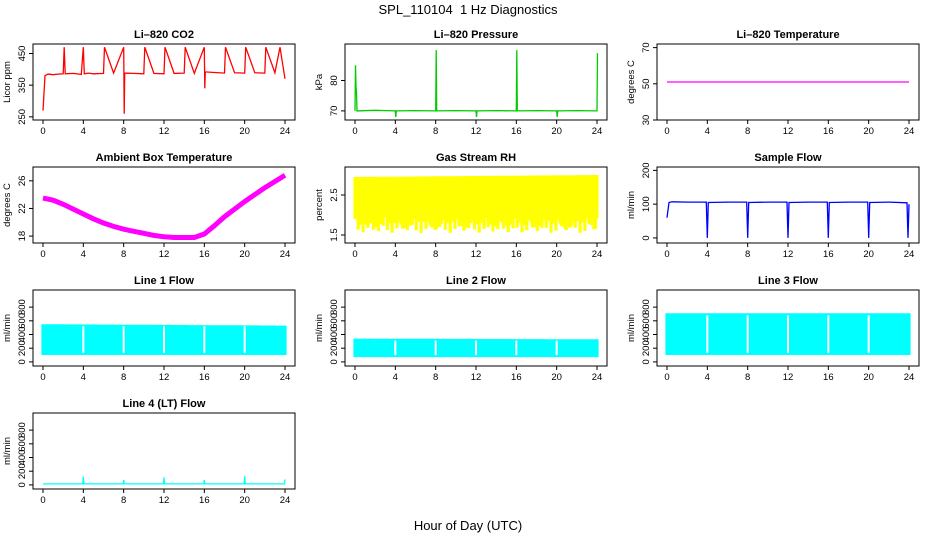  What do you see at coordinates (334, 80) in the screenshot?
I see `y-tick-label: 80` at bounding box center [334, 80].